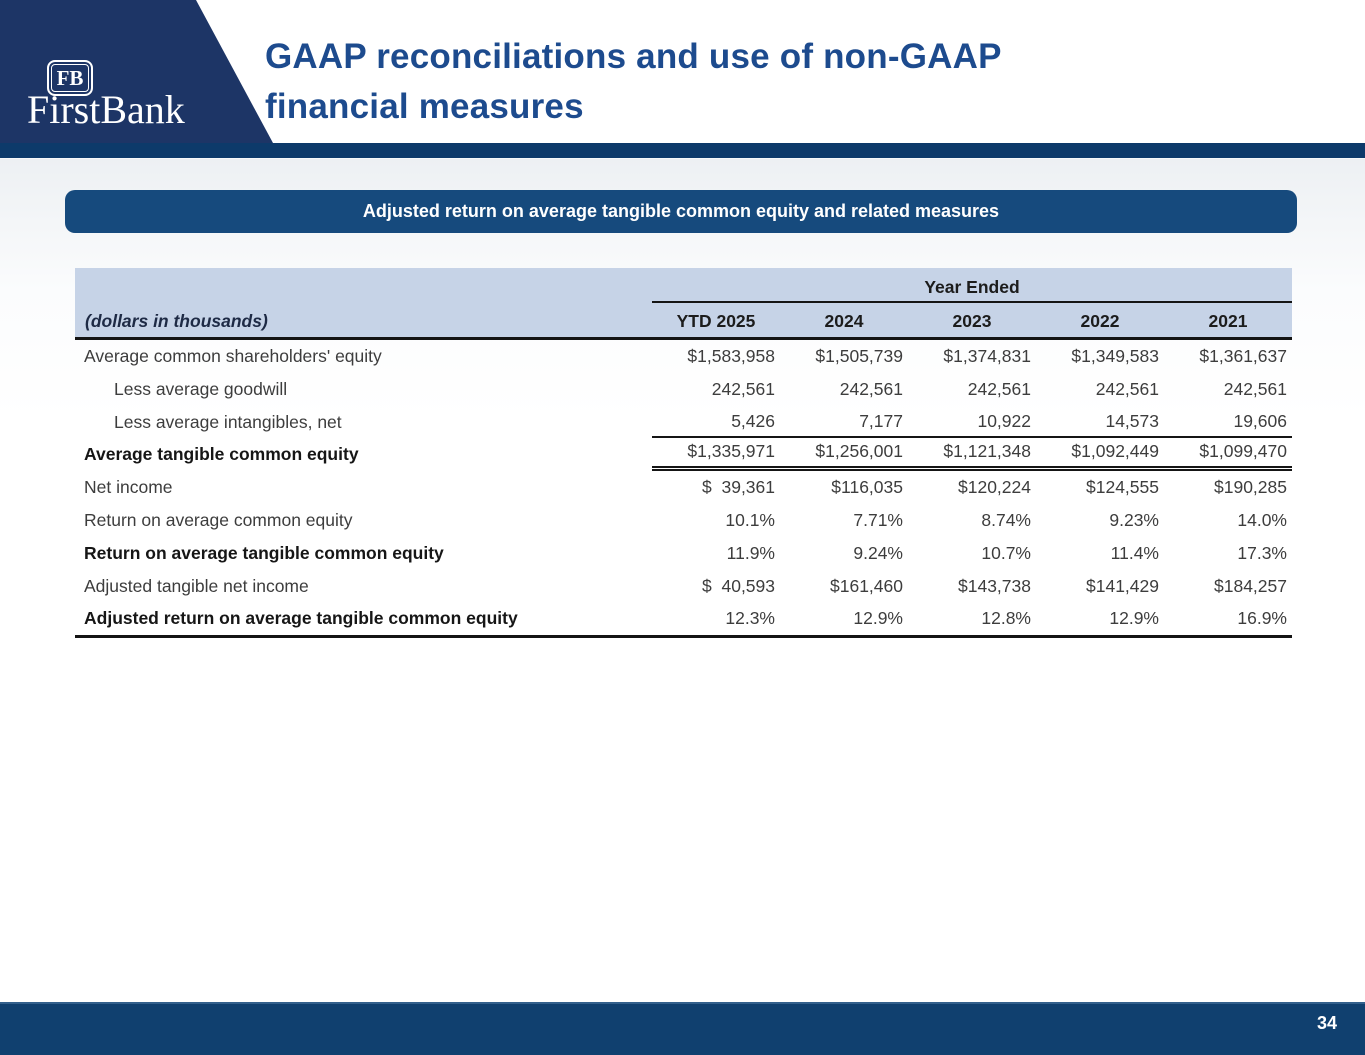 The height and width of the screenshot is (1055, 1365). I want to click on year-ended-row: Year Ended, so click(683, 285).